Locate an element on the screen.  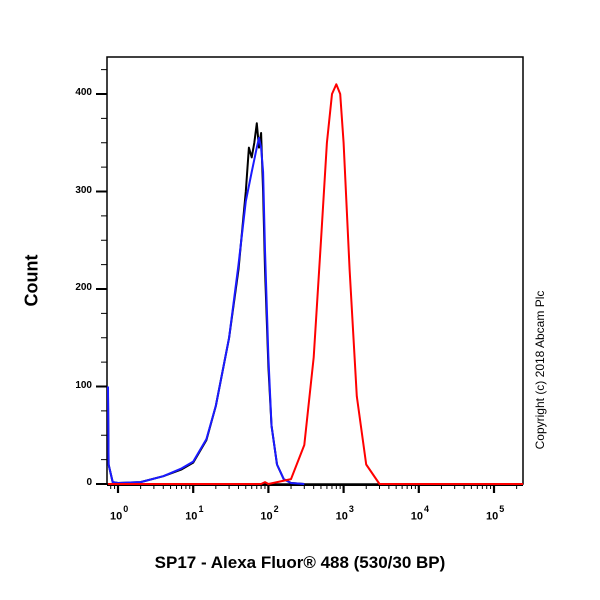
x-axis-label: SP17 - Alexa Fluor® 488 (530/30 BP) is located at coordinates (300, 562).